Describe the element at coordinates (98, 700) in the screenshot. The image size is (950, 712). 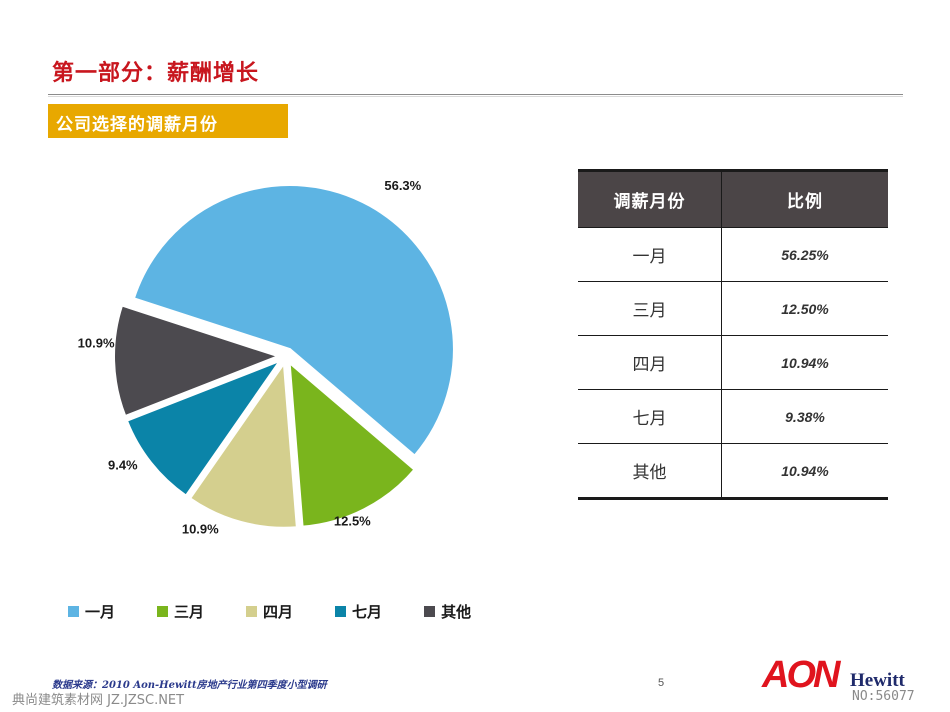
I see `watermark-left: 典尚建筑素材网 JZ.JZSC.NET` at that location.